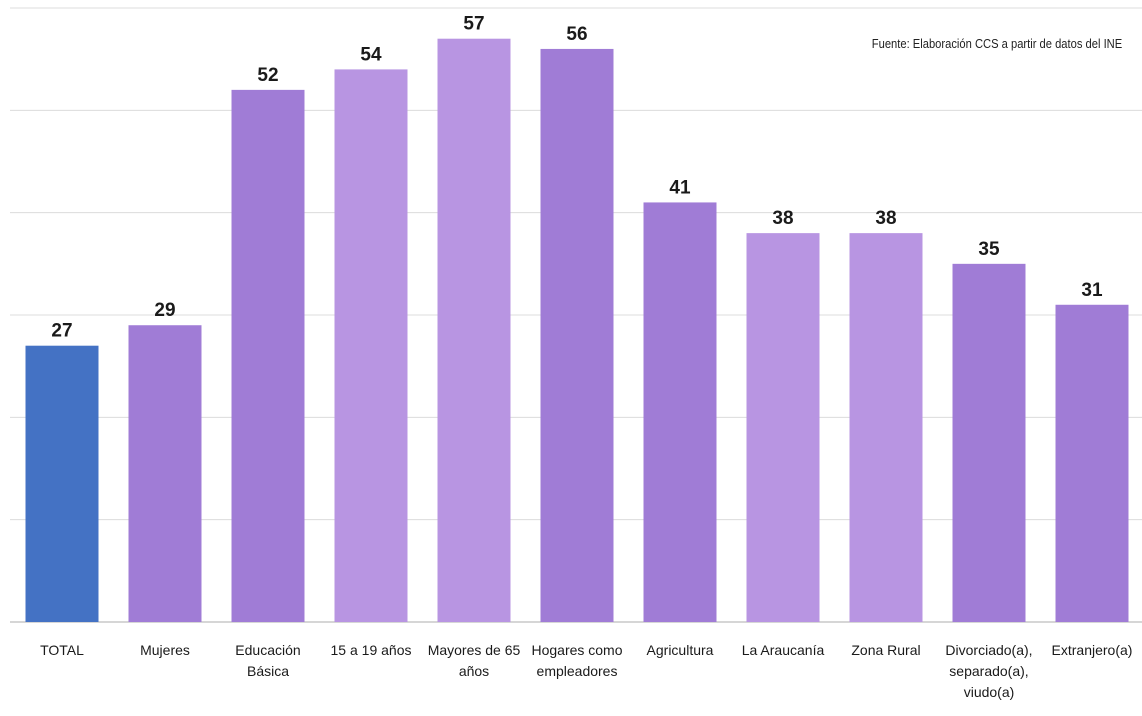 This screenshot has height=716, width=1142. What do you see at coordinates (576, 34) in the screenshot?
I see `data-label: 56` at bounding box center [576, 34].